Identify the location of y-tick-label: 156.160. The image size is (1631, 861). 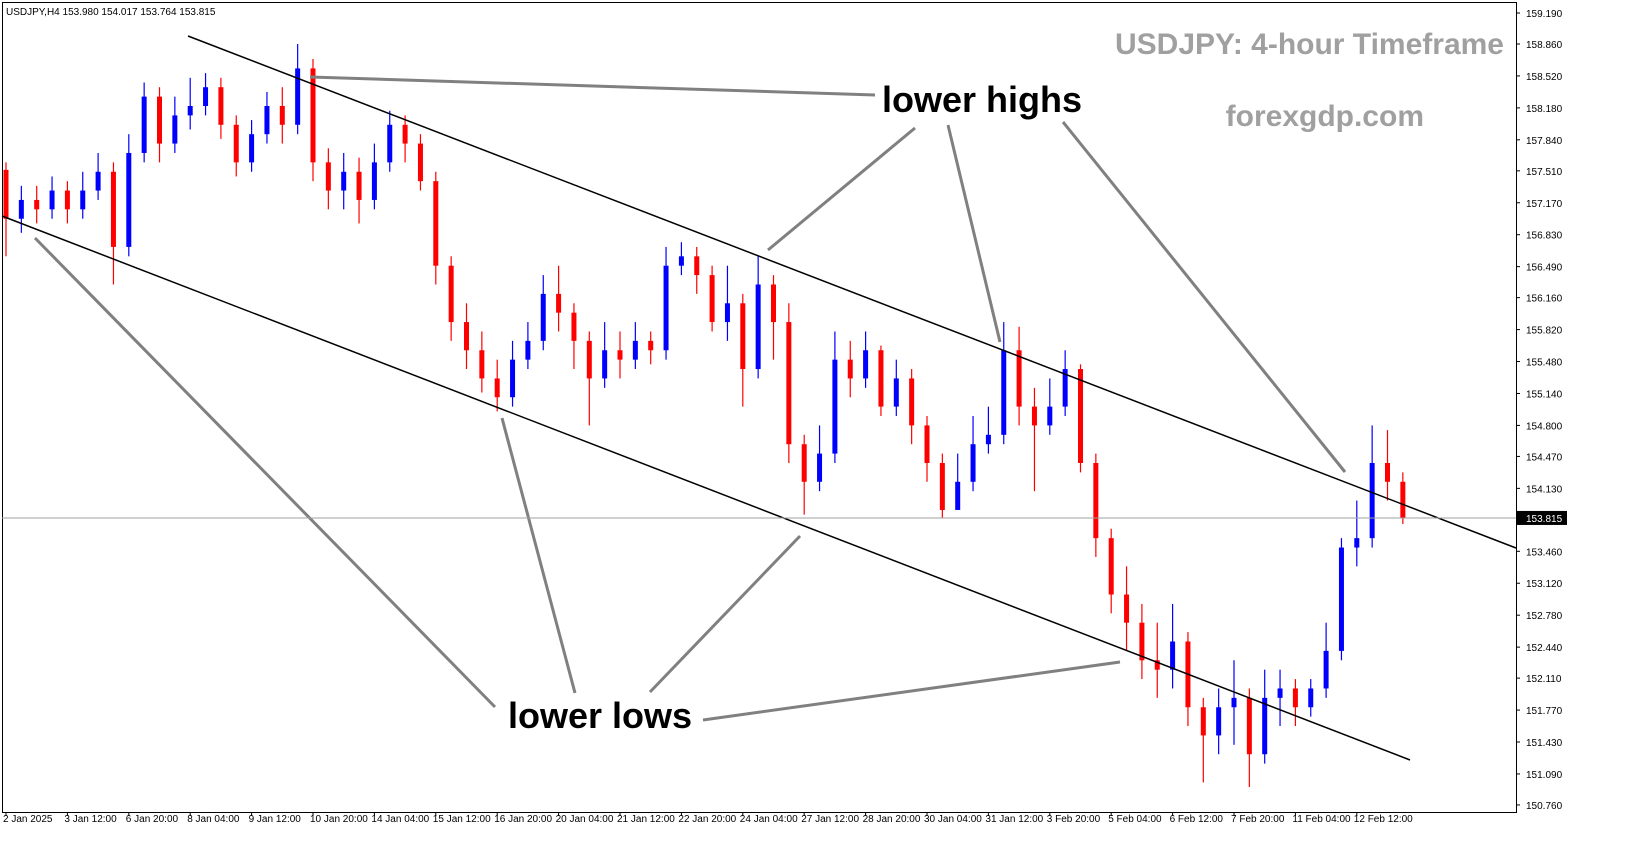
(1544, 299).